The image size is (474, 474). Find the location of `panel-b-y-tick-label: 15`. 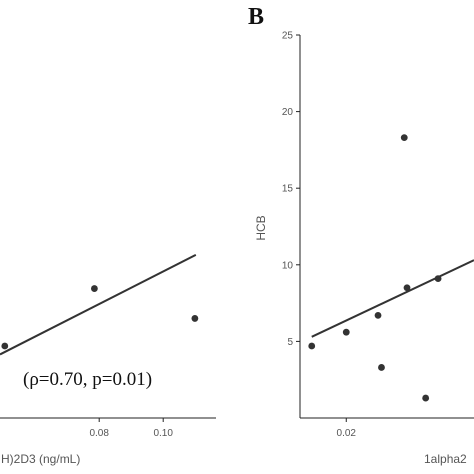

panel-b-y-tick-label: 15 is located at coordinates (288, 189).